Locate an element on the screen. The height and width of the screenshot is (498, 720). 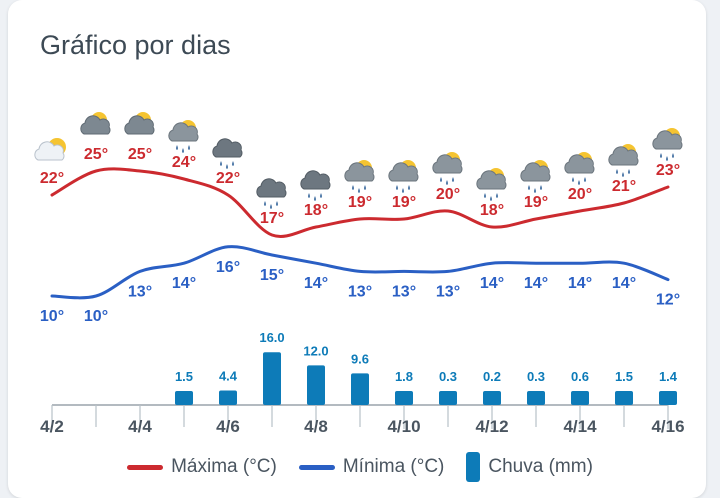
rain-value-label: 0.2 is located at coordinates (492, 376).